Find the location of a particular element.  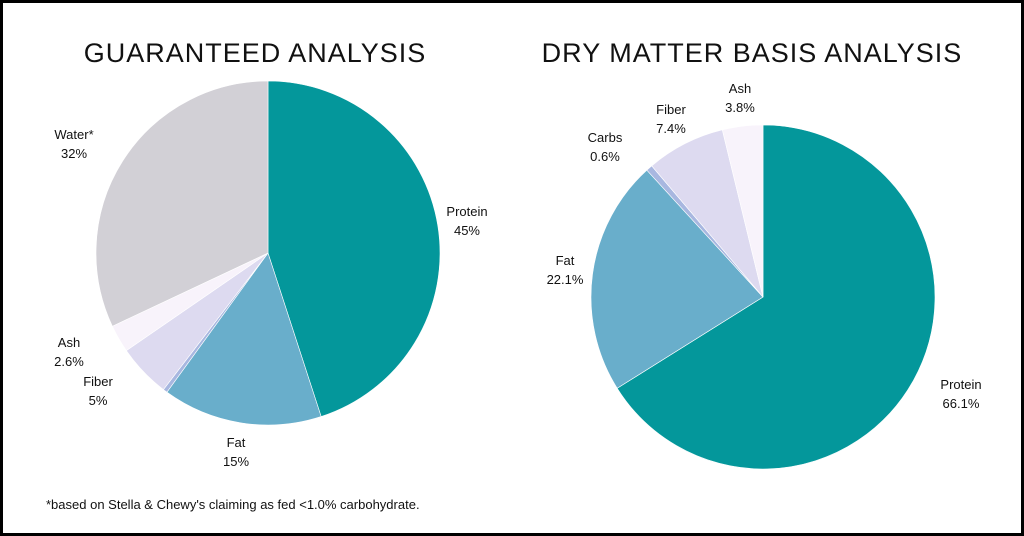

label-fiber-guaranteed: Fiber 5% is located at coordinates (98, 391).